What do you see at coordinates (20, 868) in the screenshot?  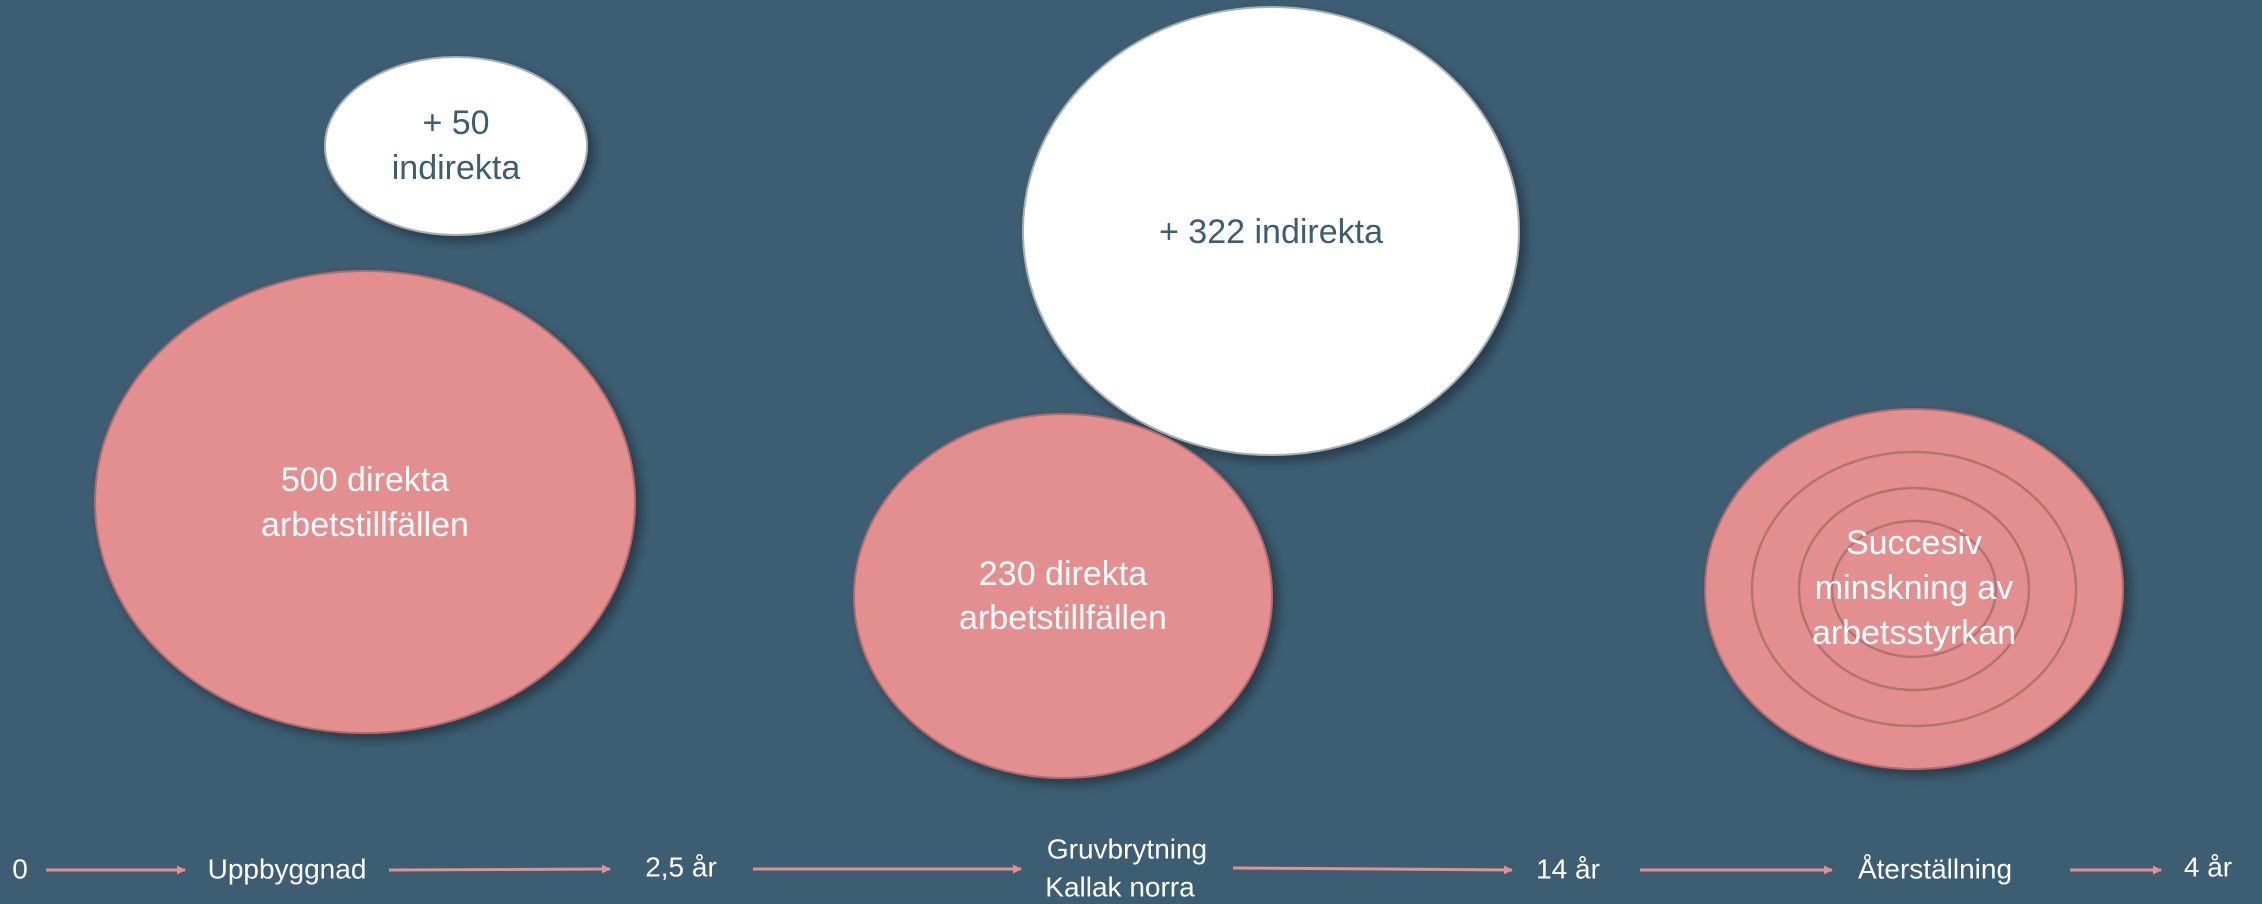 I see `timeline-label: 0` at bounding box center [20, 868].